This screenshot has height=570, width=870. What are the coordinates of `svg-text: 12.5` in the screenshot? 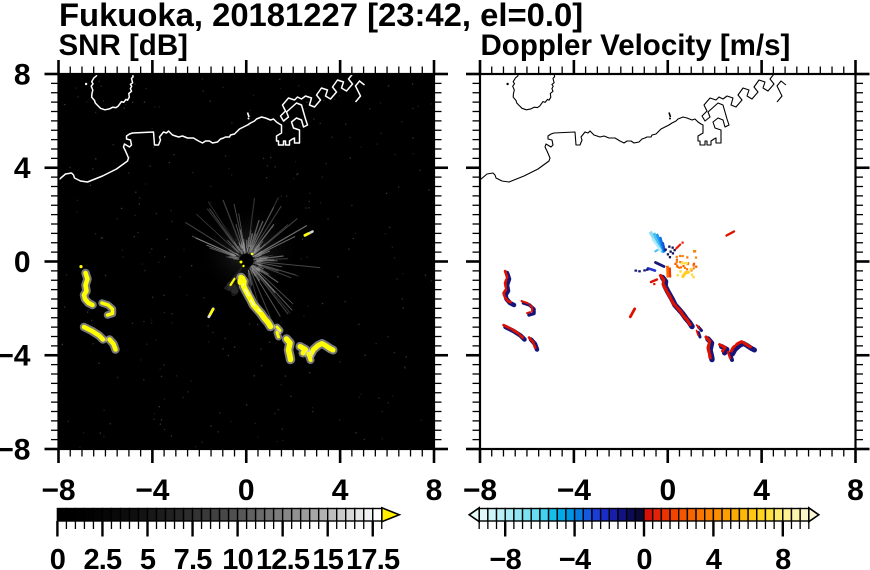 It's located at (283, 557).